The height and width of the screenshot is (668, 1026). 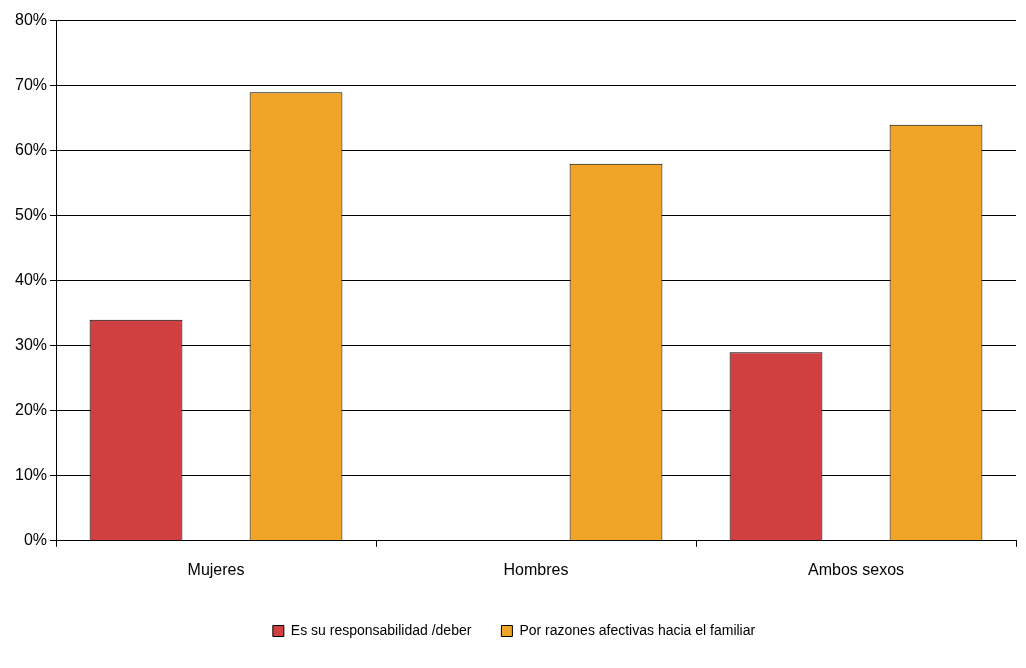 What do you see at coordinates (381, 629) in the screenshot?
I see `legend-label: Es su responsabilidad /deber` at bounding box center [381, 629].